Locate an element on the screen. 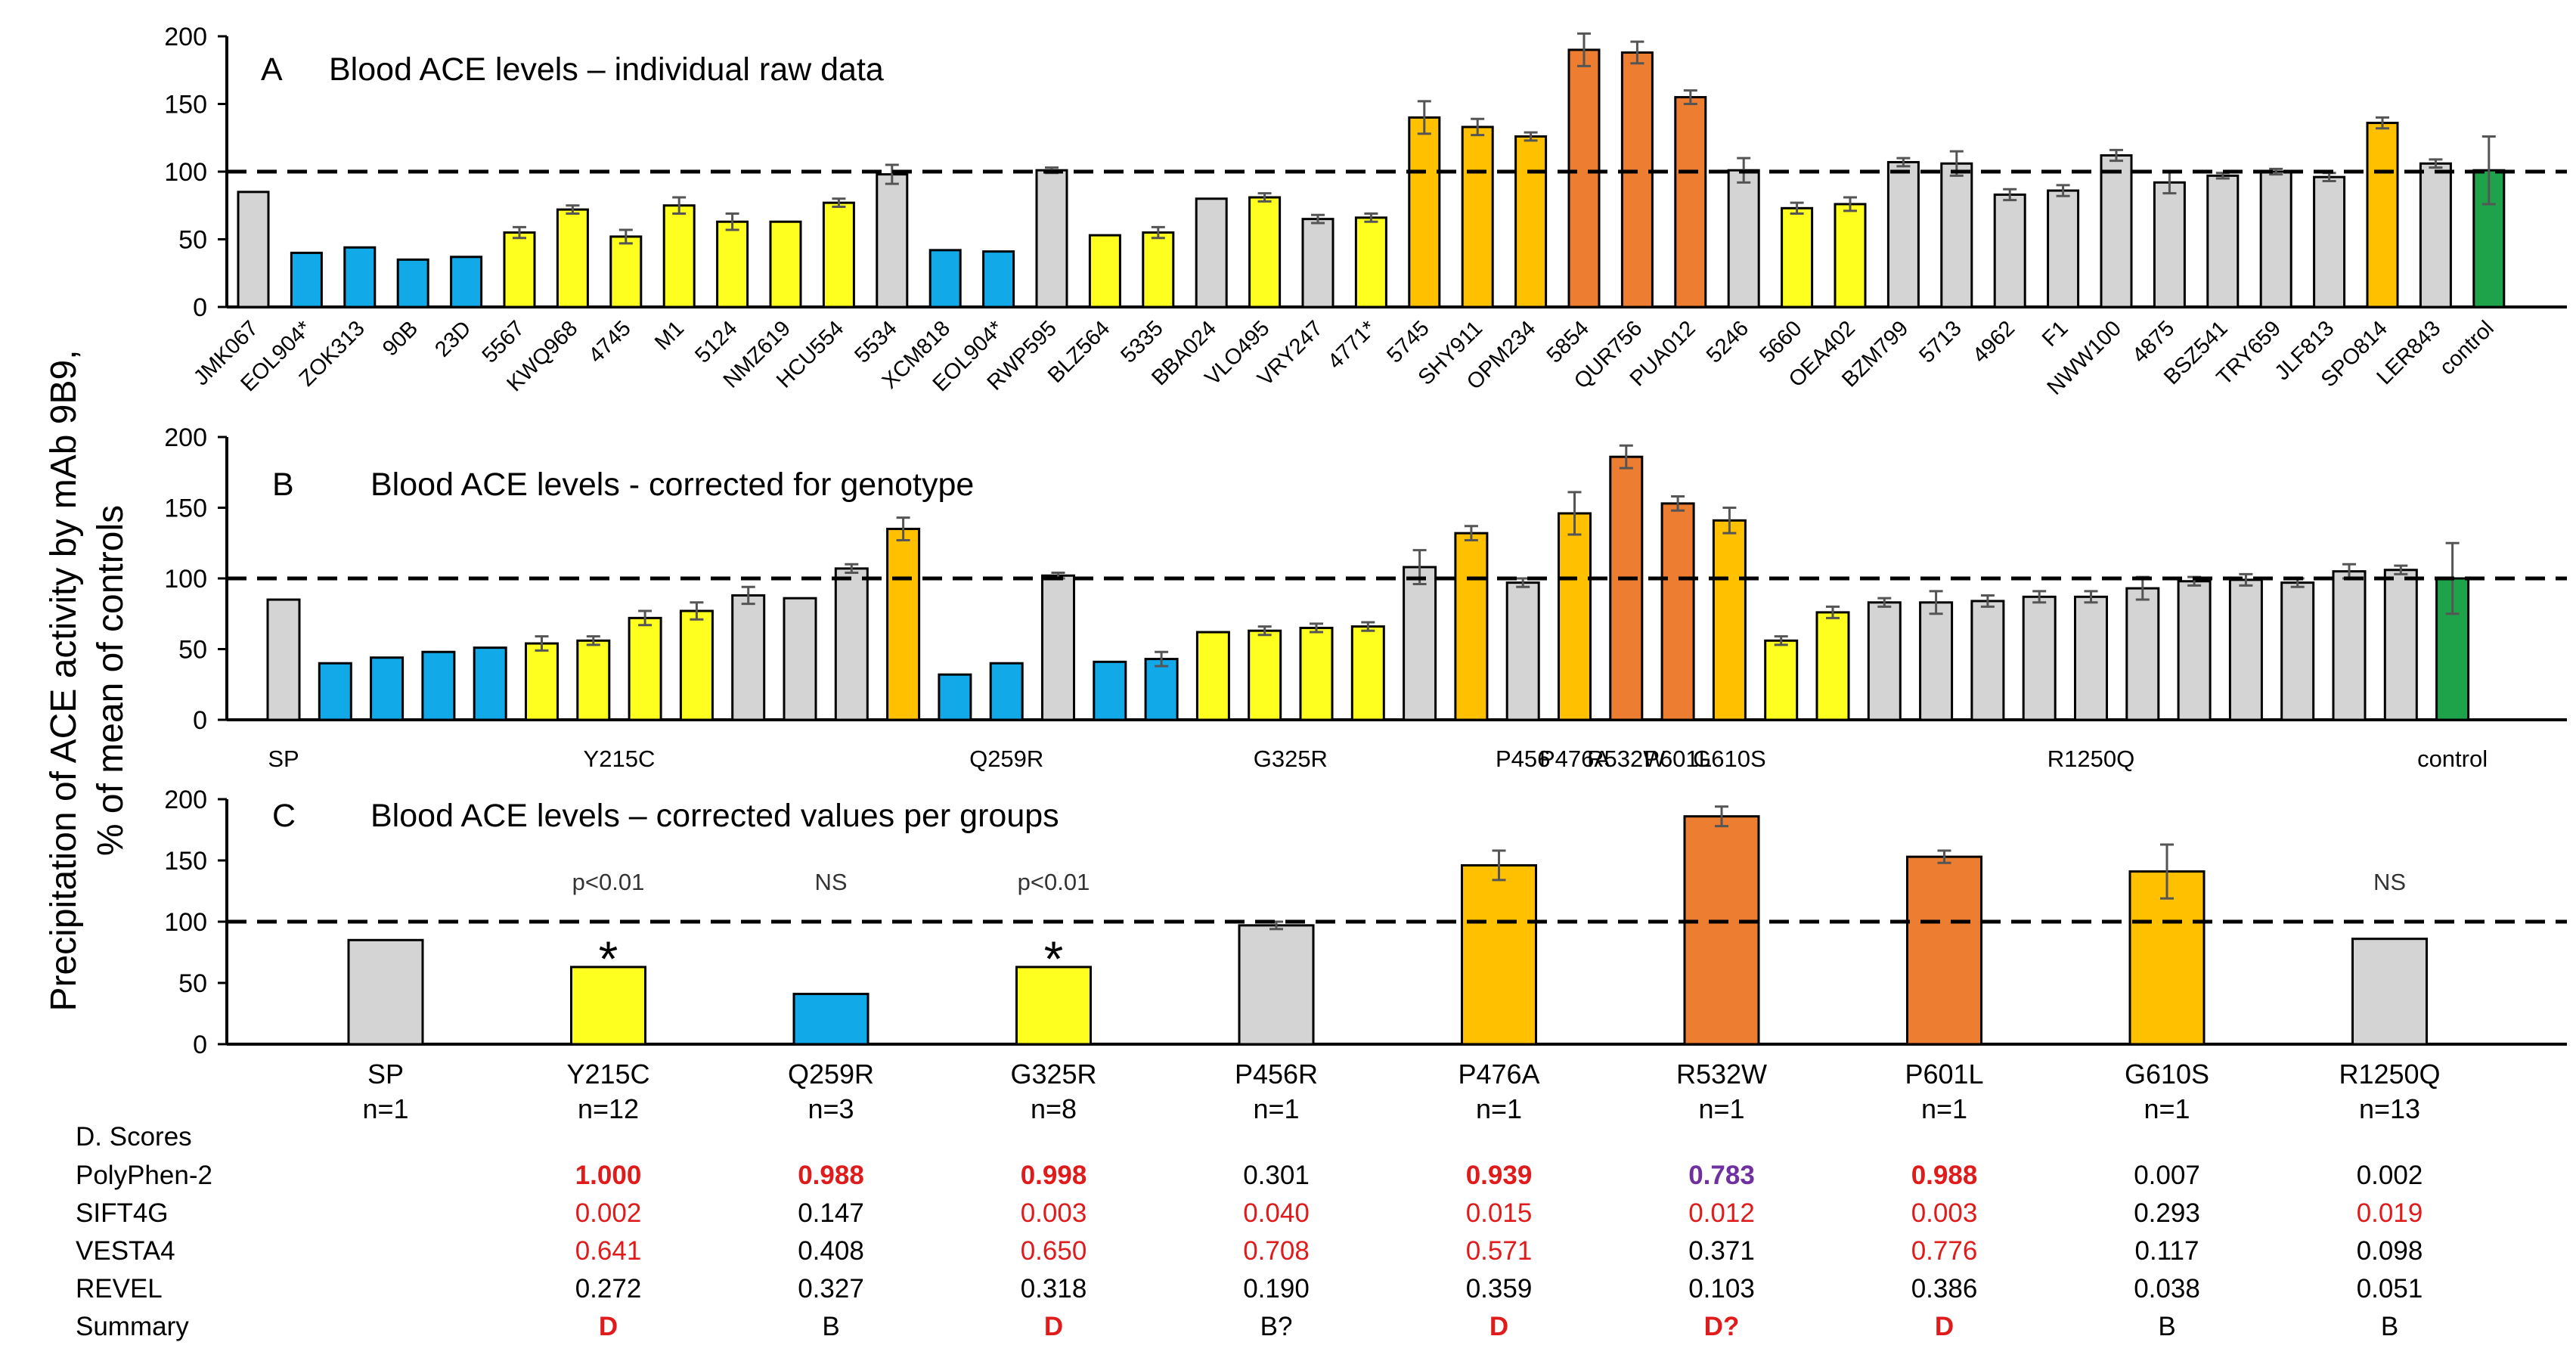 This screenshot has width=2576, height=1364. score-value: B? is located at coordinates (1276, 1326).